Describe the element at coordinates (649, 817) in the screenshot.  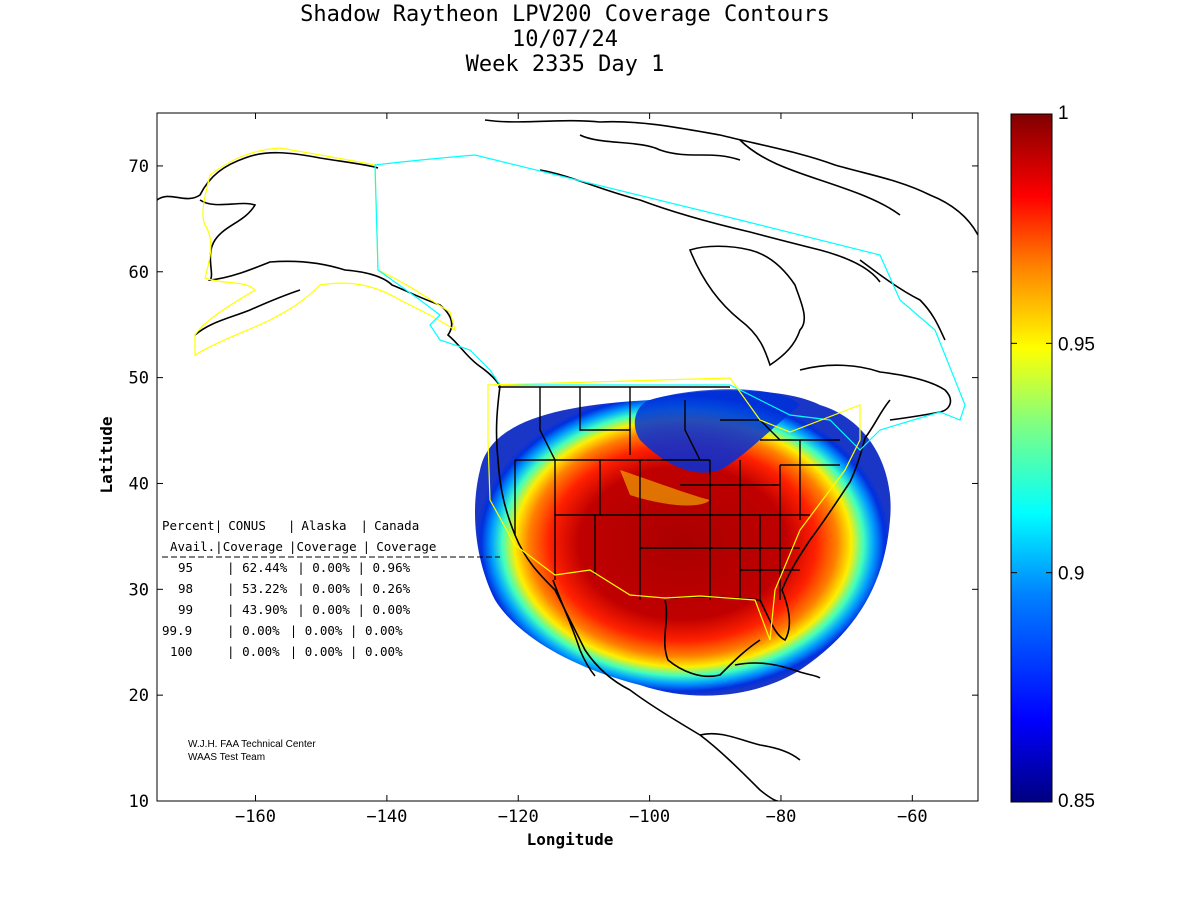
I see `x-tick-label: −100` at that location.